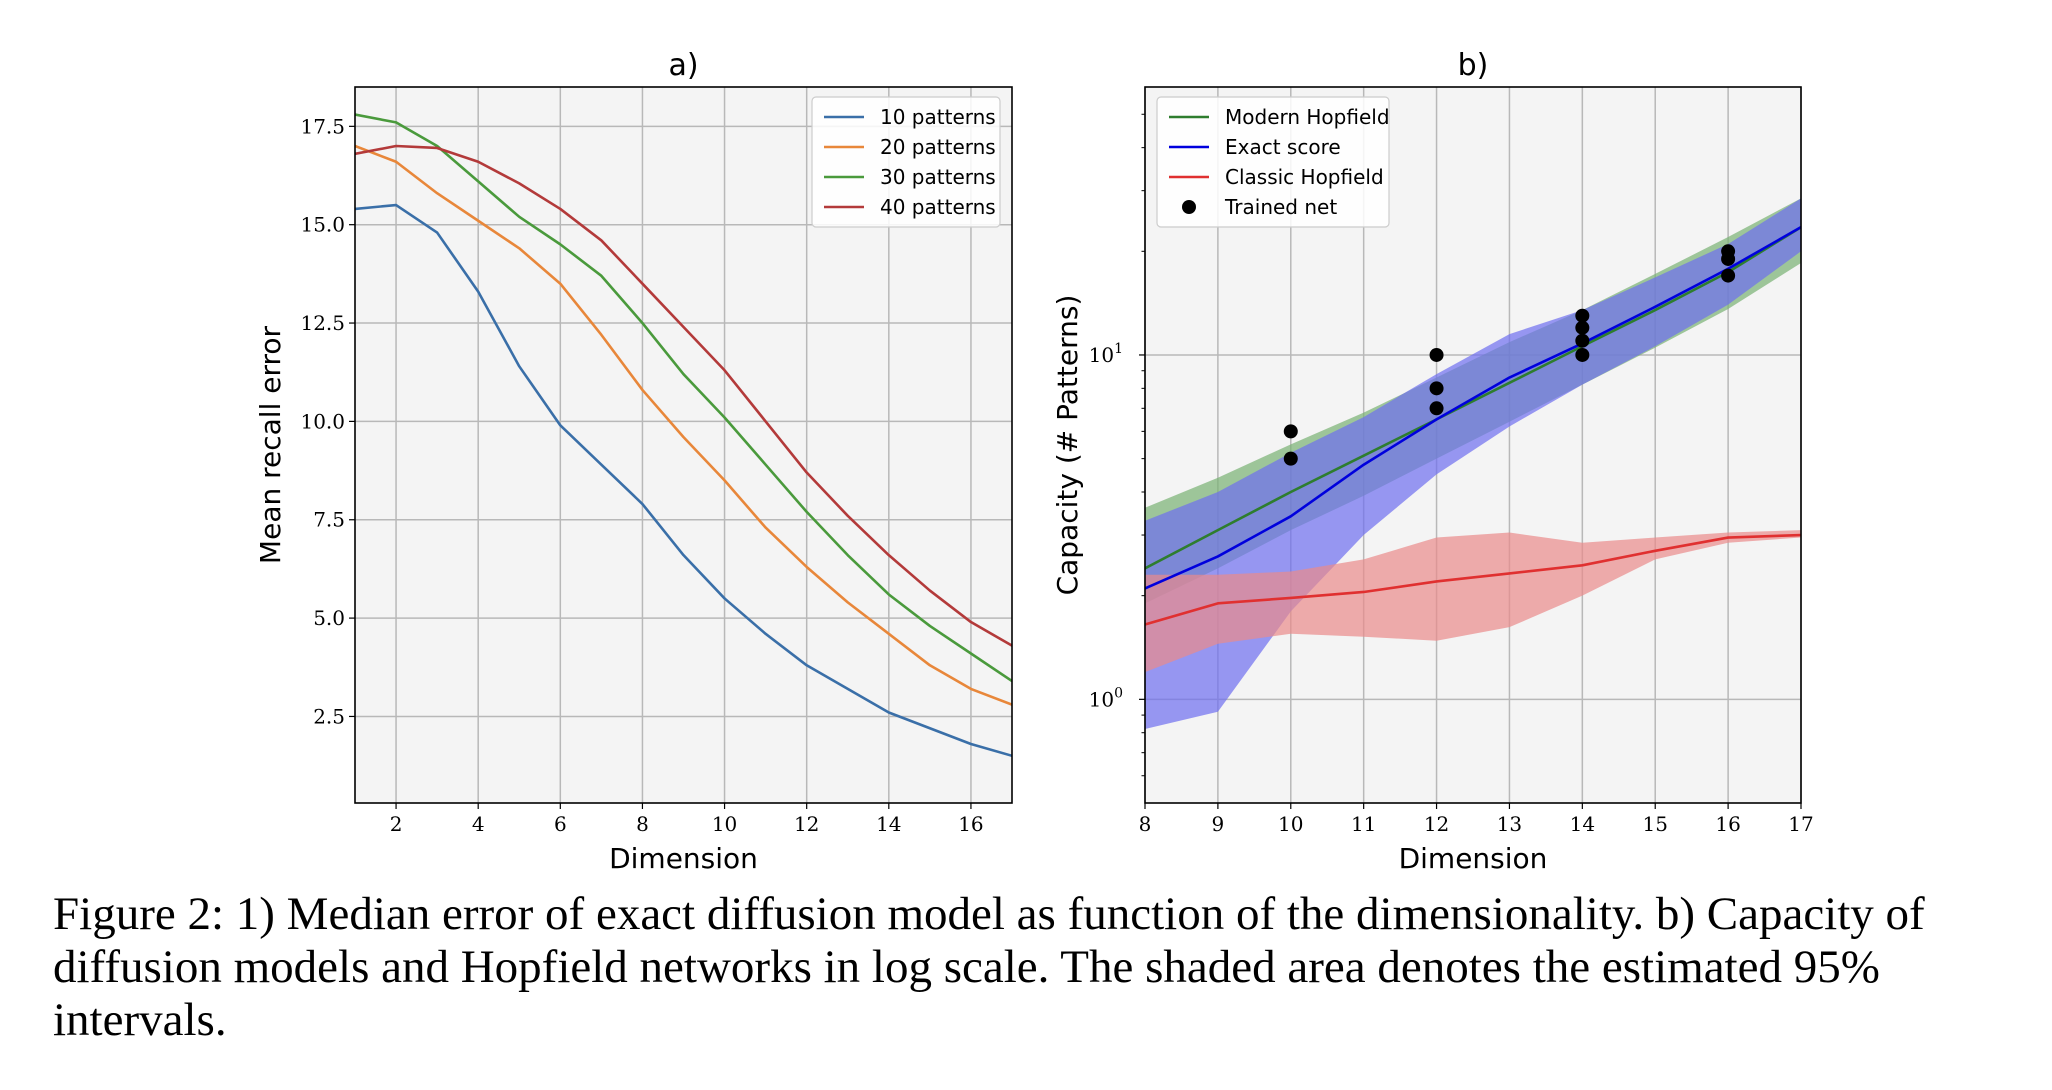  What do you see at coordinates (329, 520) in the screenshot?
I see `panel-a-y-tick-label-7.5: 7.5` at bounding box center [329, 520].